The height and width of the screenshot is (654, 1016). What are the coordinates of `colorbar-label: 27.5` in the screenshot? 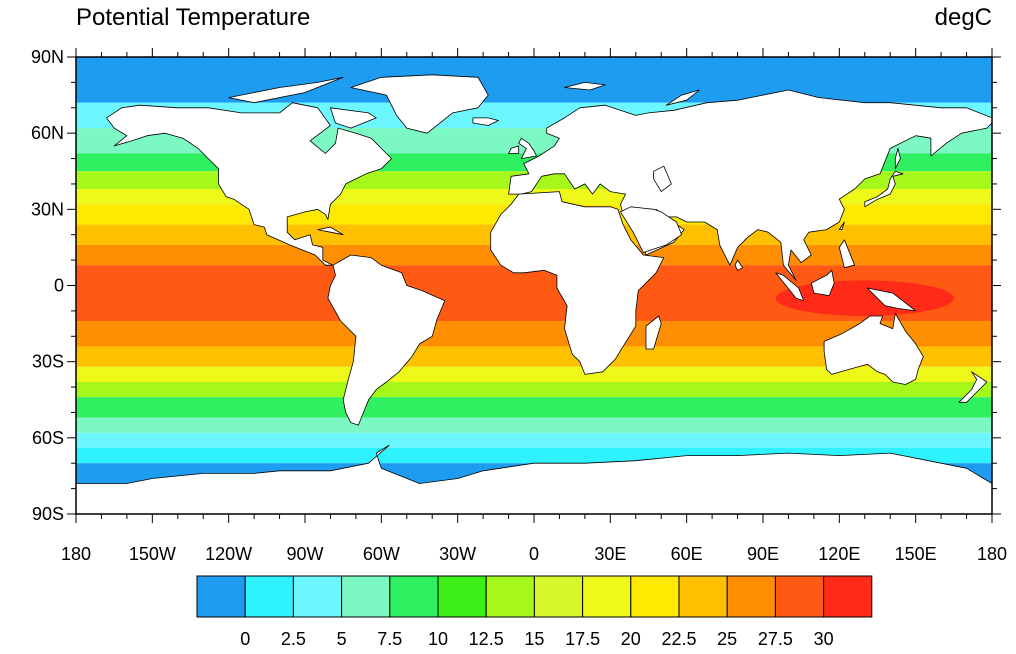 It's located at (775, 639).